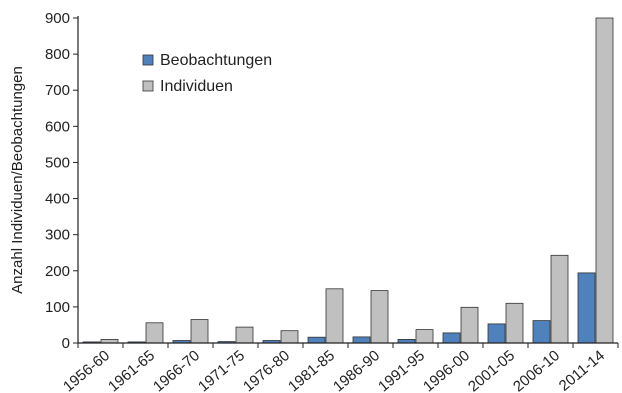 The height and width of the screenshot is (393, 622). Describe the element at coordinates (57, 18) in the screenshot. I see `y-tick-label-900: 900` at that location.